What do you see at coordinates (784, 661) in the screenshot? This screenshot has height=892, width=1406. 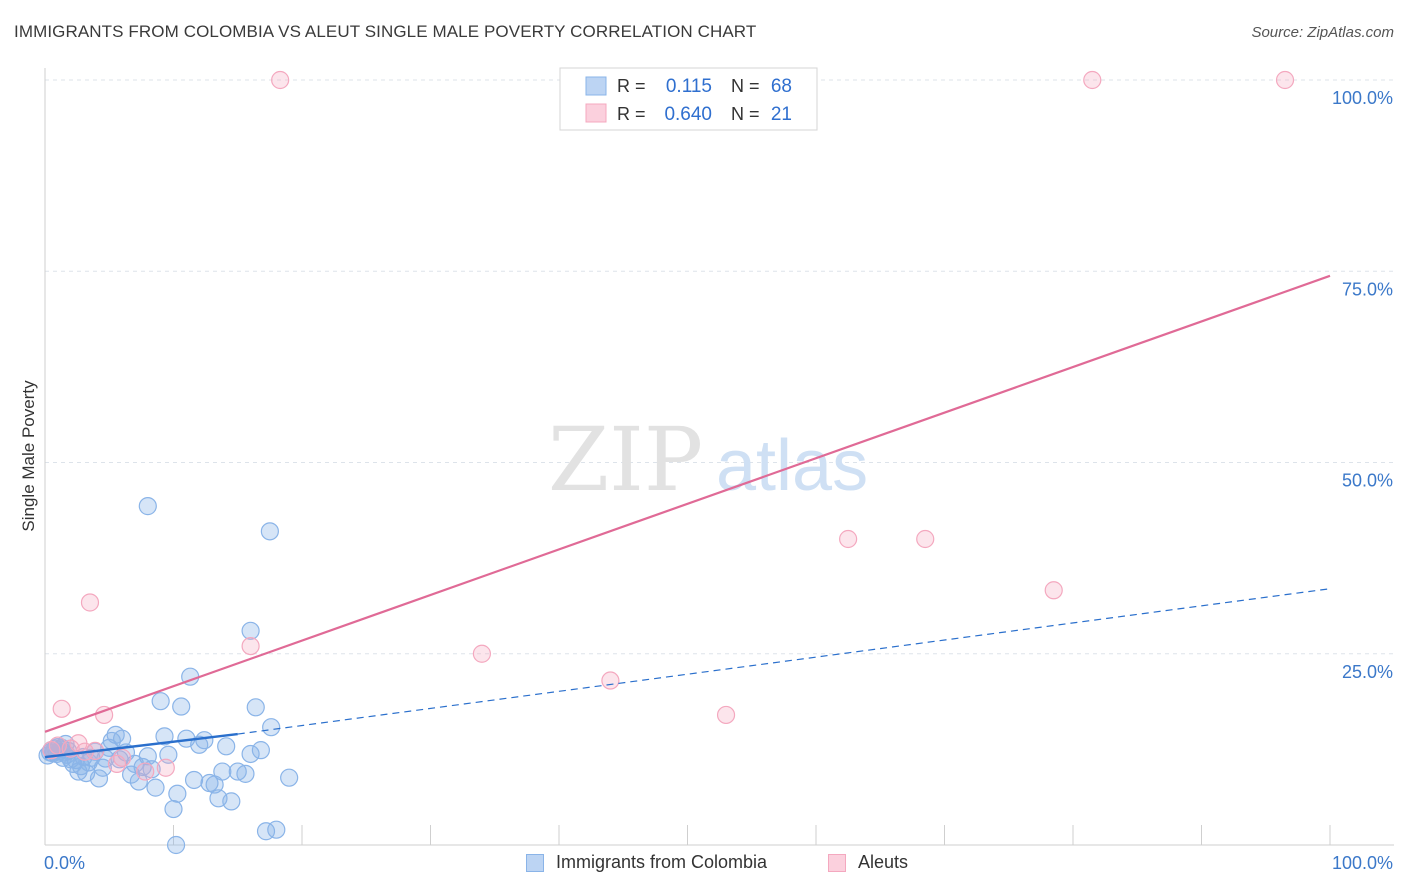 I see `trend-line-colombia-extension` at bounding box center [784, 661].